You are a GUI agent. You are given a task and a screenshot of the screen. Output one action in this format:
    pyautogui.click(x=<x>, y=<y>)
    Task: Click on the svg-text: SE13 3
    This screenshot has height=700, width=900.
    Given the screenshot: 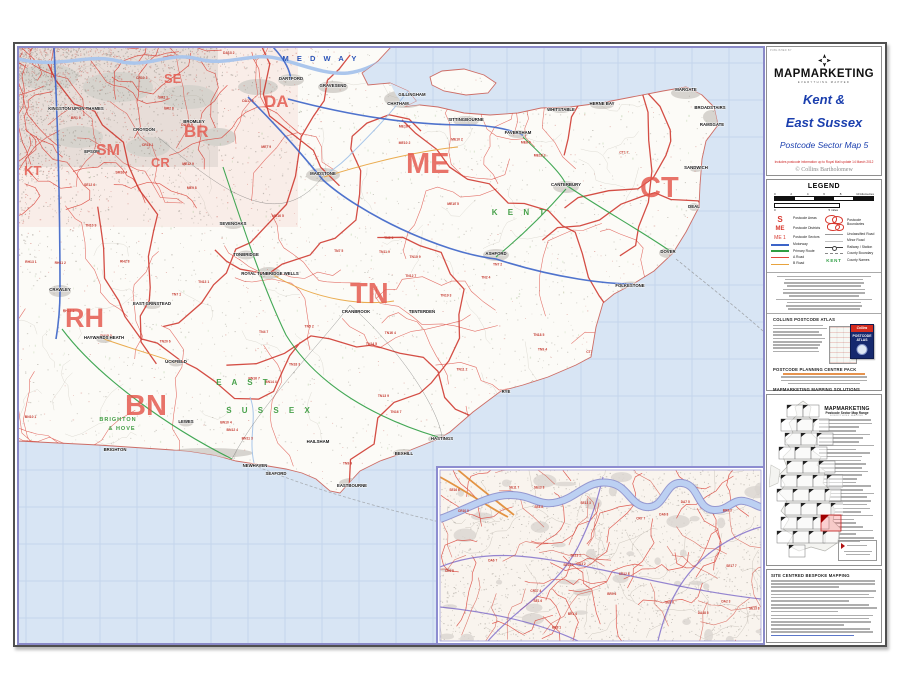 What is the action you would take?
    pyautogui.click(x=585, y=503)
    